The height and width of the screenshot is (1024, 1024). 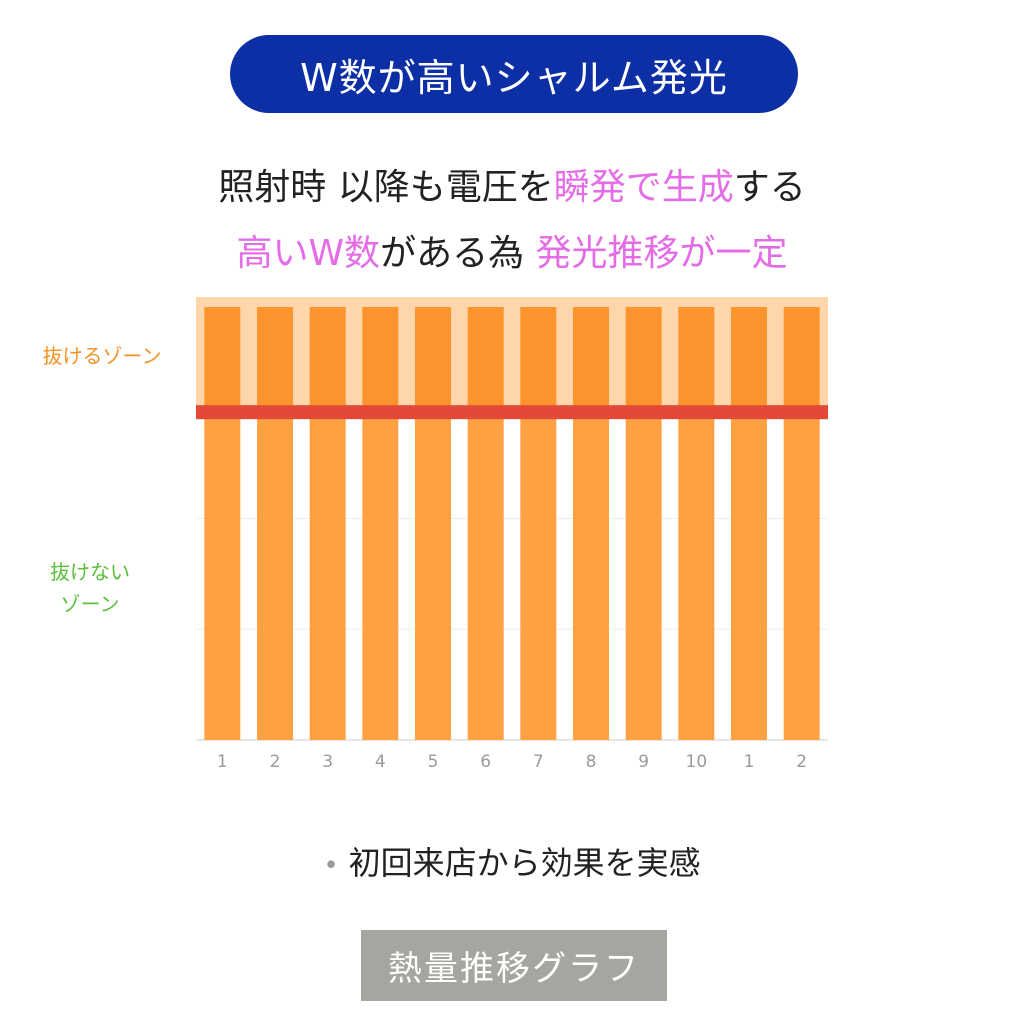 What do you see at coordinates (661, 253) in the screenshot?
I see `subtitle-2-part-3: 発光推移が一定` at bounding box center [661, 253].